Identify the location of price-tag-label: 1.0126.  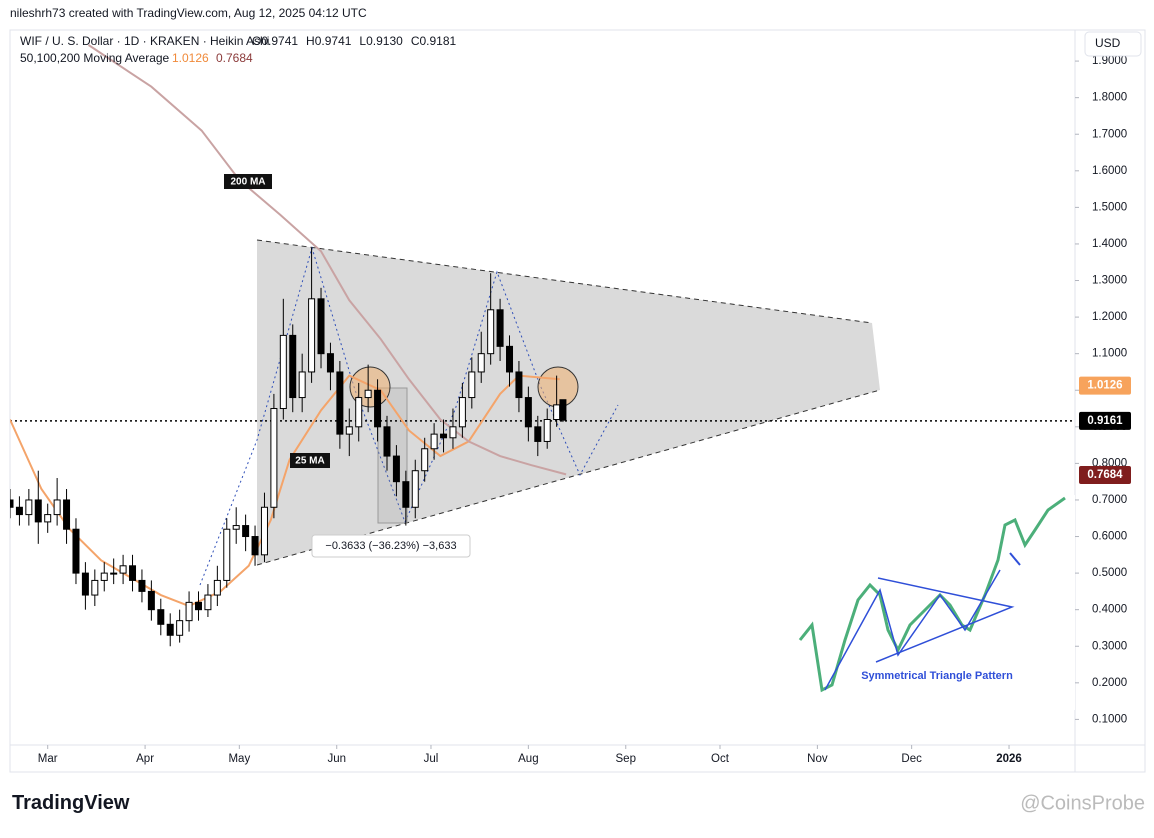
(1104, 386).